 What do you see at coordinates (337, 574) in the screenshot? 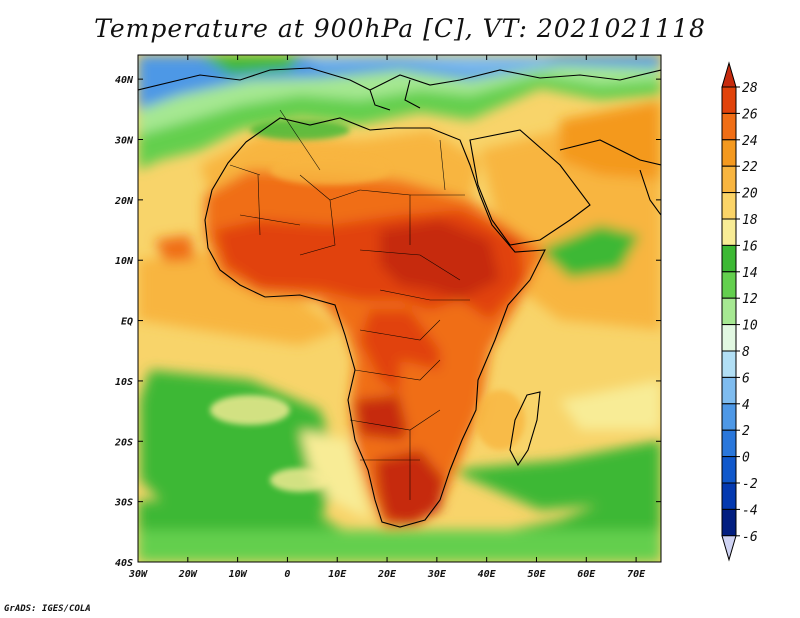
I see `lon-tick-label: 10E` at bounding box center [337, 574].